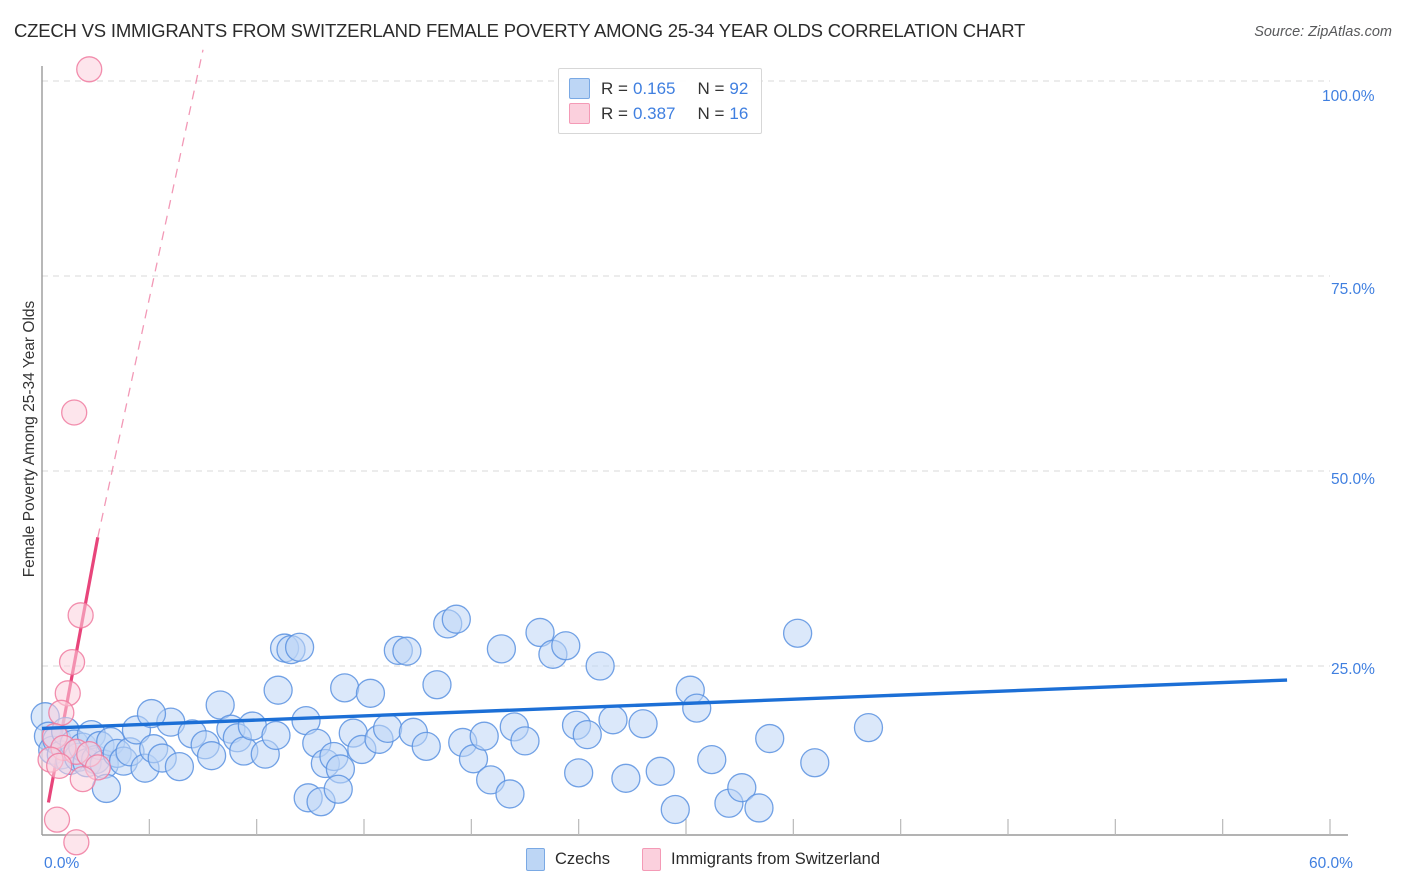 Image resolution: width=1406 pixels, height=892 pixels. Describe the element at coordinates (62, 863) in the screenshot. I see `x-tick-label-min: 0.0%` at that location.